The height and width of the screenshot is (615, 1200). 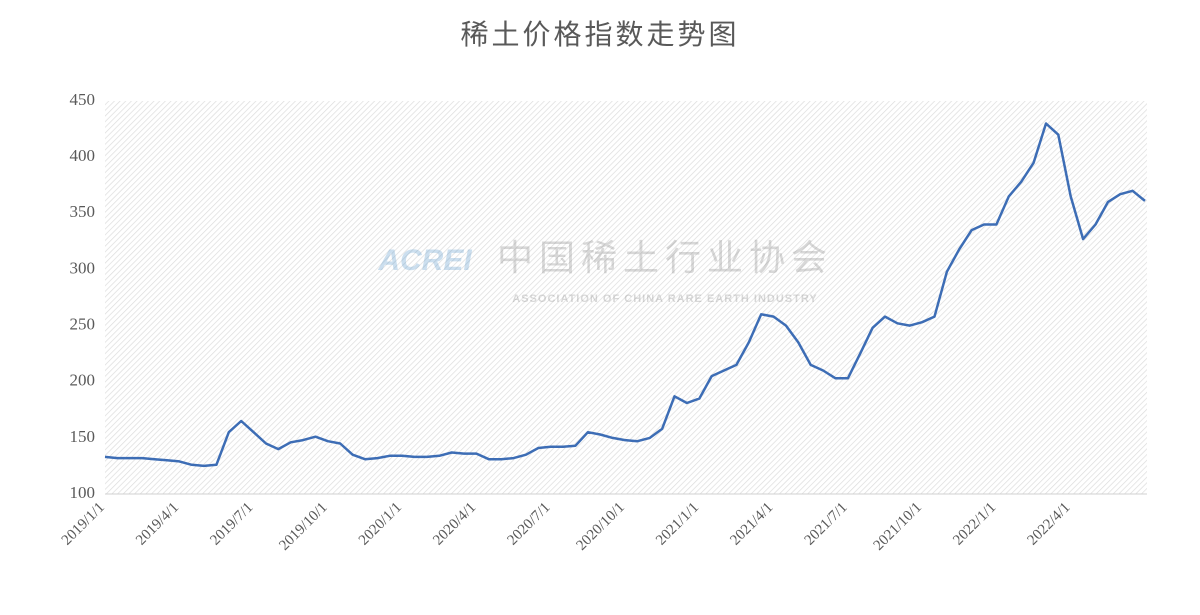 What do you see at coordinates (826, 524) in the screenshot?
I see `x-tick-label: 2021/7/1` at bounding box center [826, 524].